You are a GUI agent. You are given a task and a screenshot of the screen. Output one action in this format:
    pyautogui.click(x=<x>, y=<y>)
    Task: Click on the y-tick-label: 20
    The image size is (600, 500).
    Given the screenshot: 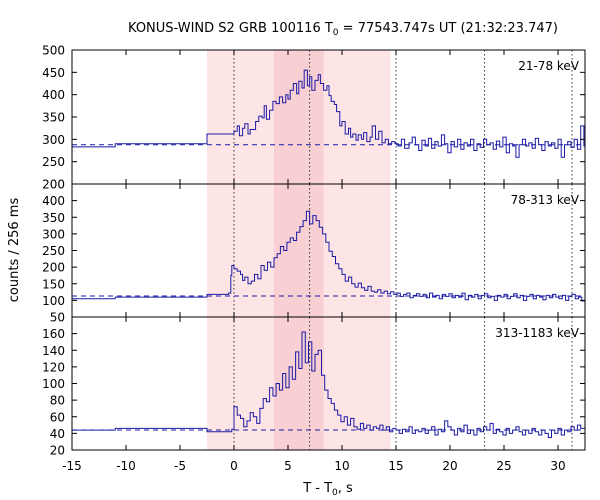 What is the action you would take?
    pyautogui.click(x=57, y=451)
    